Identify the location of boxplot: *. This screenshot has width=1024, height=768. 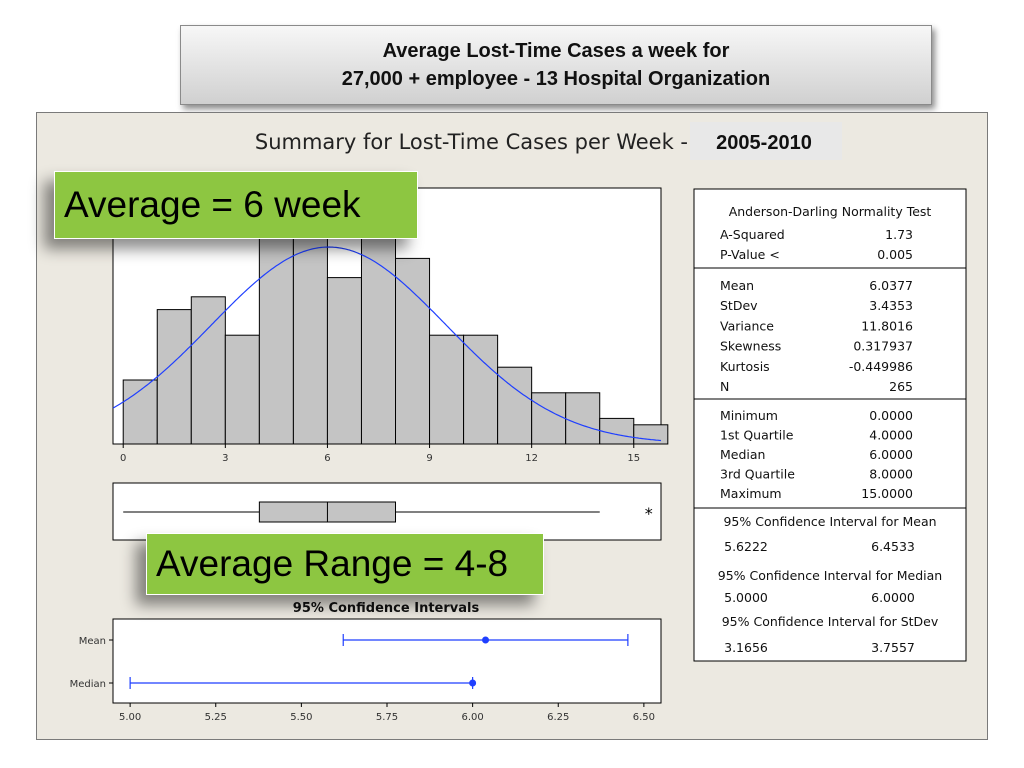
(387, 511).